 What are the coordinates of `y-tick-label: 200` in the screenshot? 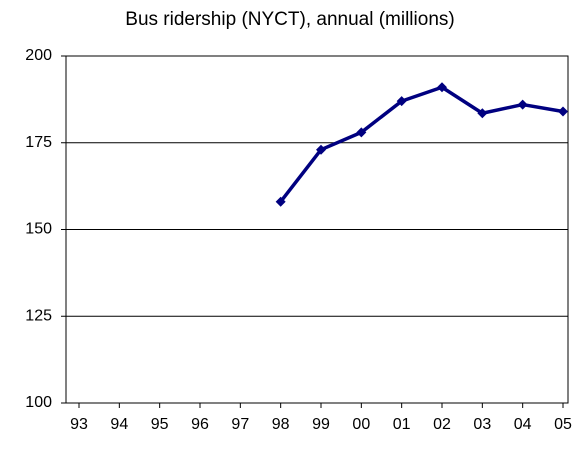 It's located at (38, 55).